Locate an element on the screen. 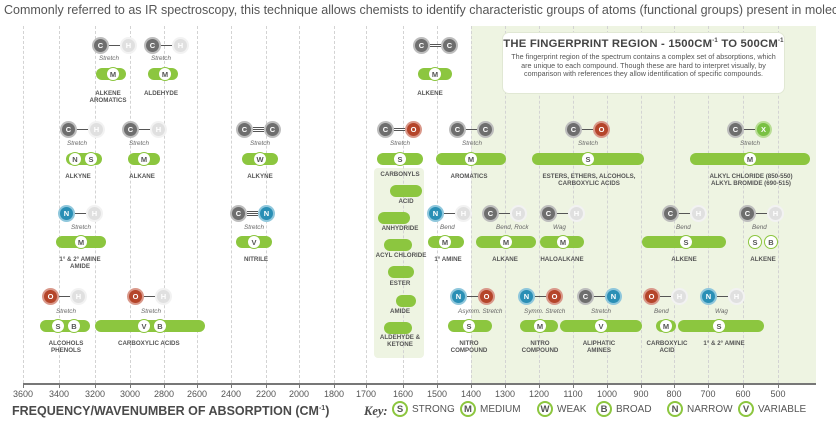  group-label-line: ESTERS, ETHERS, ALCOHOLS, is located at coordinates (589, 176).